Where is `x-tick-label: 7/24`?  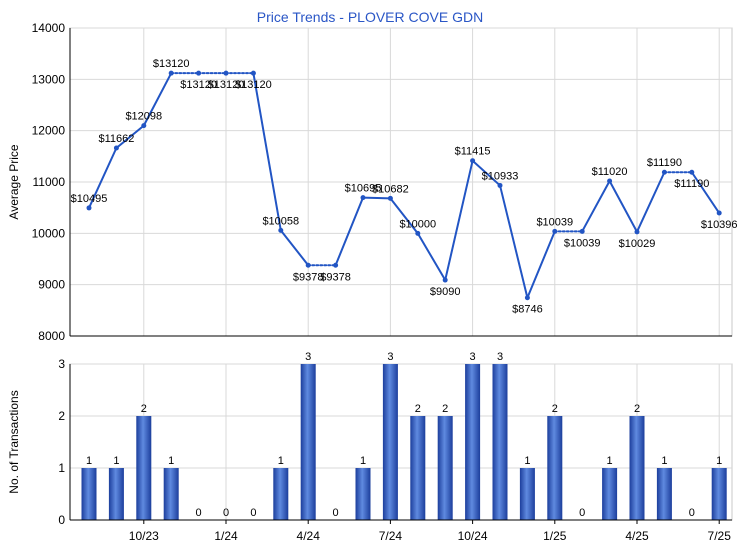
x-tick-label: 7/24 is located at coordinates (391, 536).